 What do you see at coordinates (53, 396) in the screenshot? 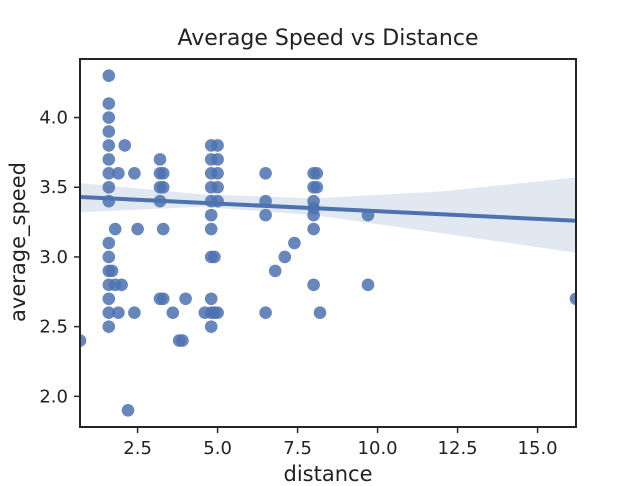
I see `y-tick-label: 2.0` at bounding box center [53, 396].